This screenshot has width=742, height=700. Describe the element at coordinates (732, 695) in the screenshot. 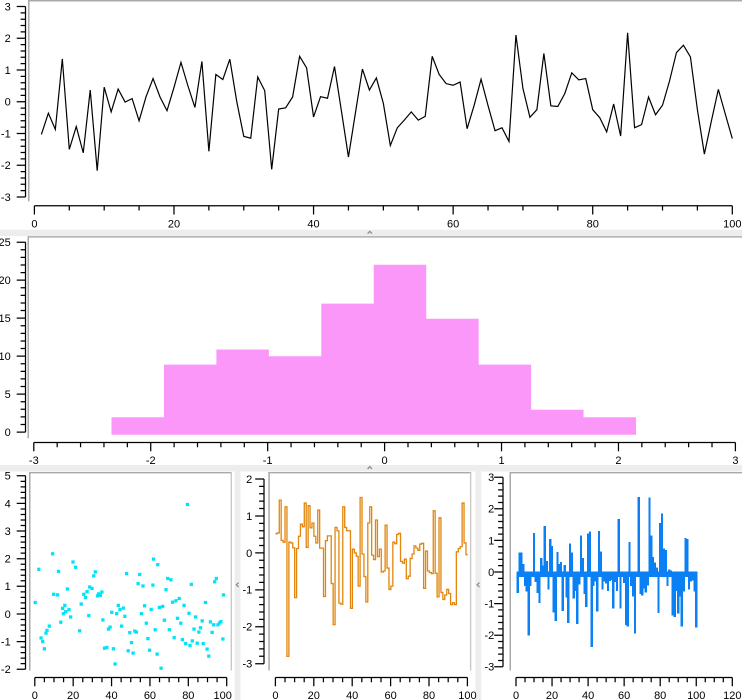

I see `svg-text: 120` at that location.